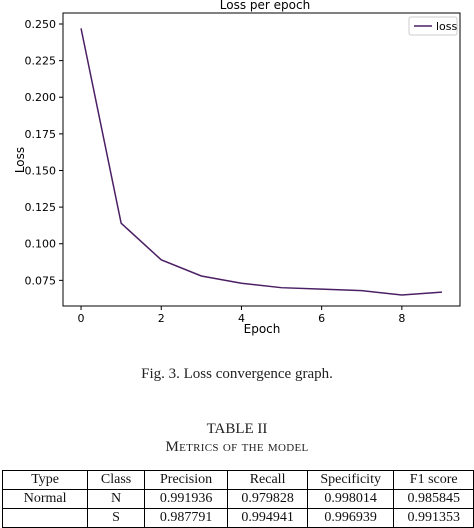 This screenshot has height=528, width=474. I want to click on header-cell-class: Class, so click(116, 480).